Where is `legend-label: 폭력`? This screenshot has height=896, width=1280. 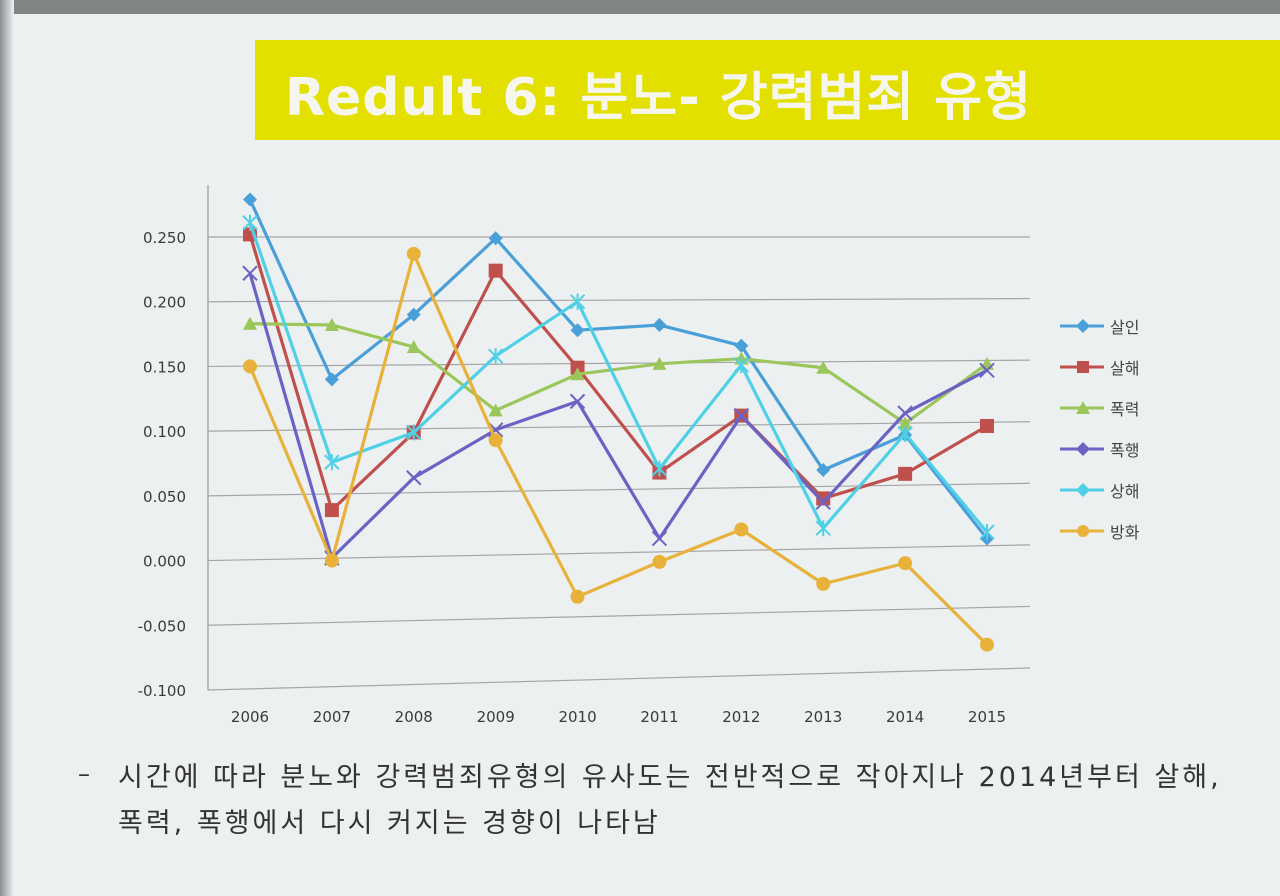 legend-label: 폭력 is located at coordinates (1125, 409).